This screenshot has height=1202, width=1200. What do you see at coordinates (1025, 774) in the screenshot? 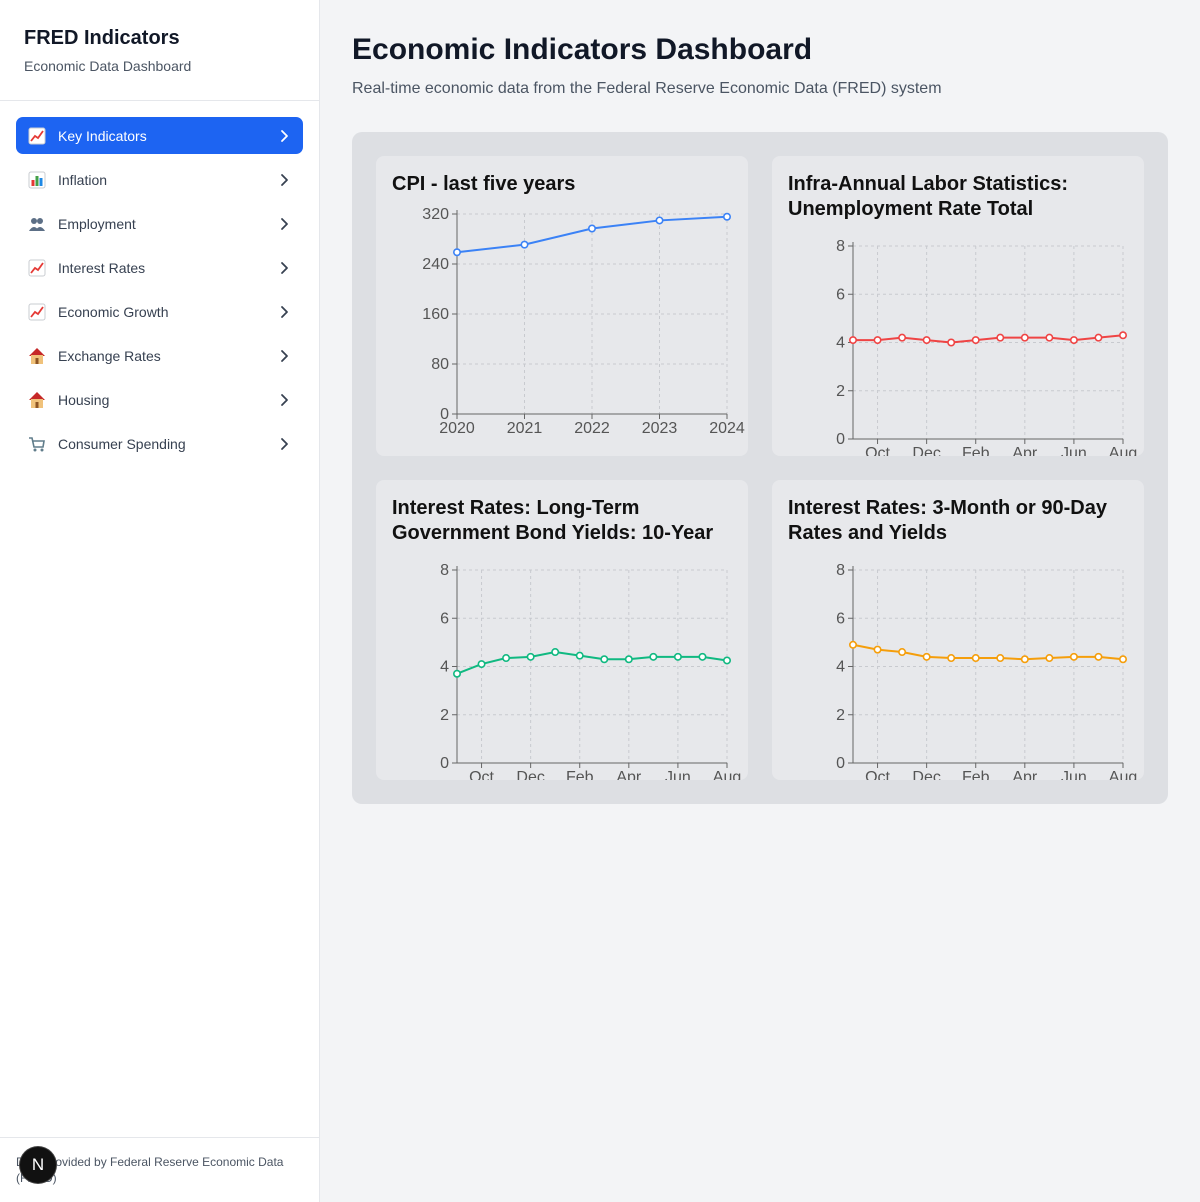
I see `x-tick-label: Apr` at bounding box center [1025, 774].